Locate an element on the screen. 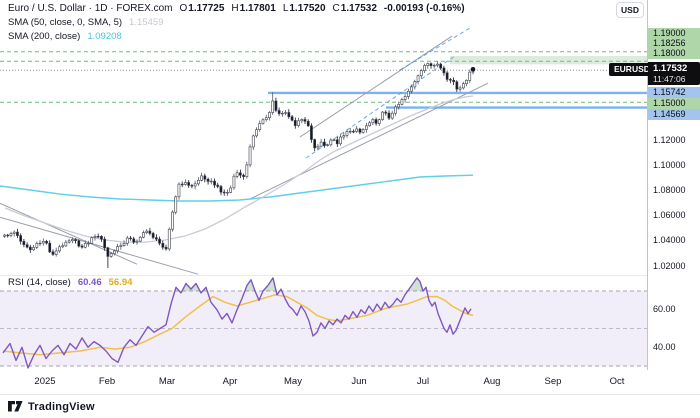  ohlc-letter: O is located at coordinates (183, 8).